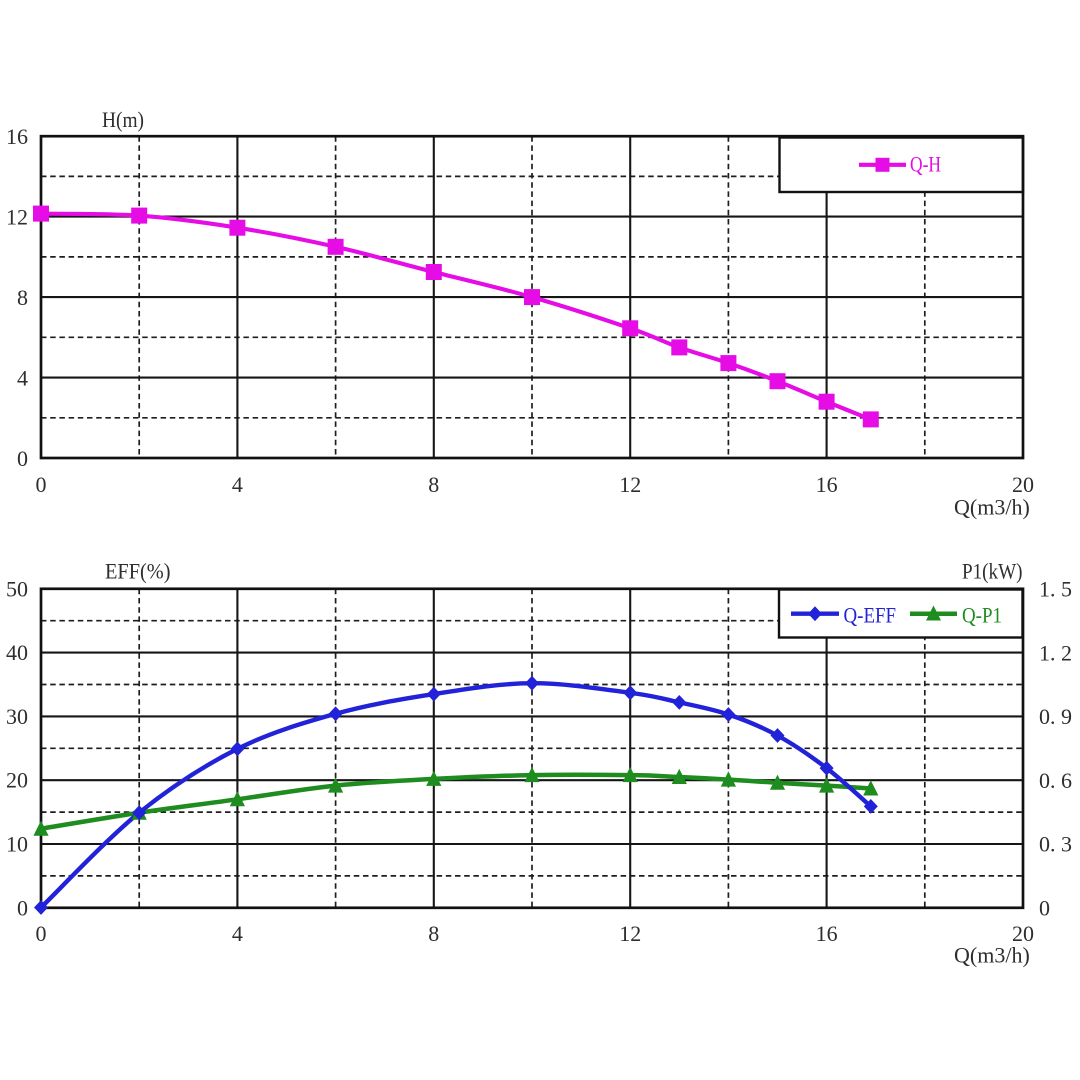 The height and width of the screenshot is (1080, 1080). Describe the element at coordinates (17, 652) in the screenshot. I see `svg-text: 40` at that location.